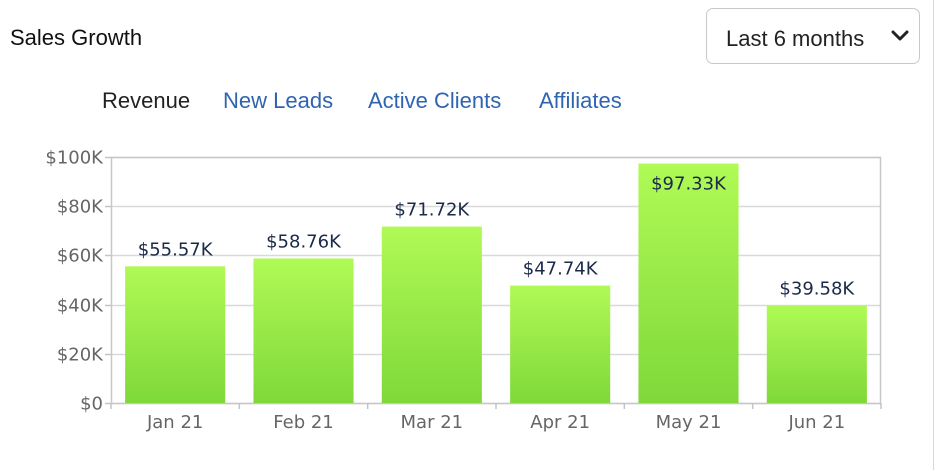 This screenshot has width=944, height=470. Describe the element at coordinates (304, 241) in the screenshot. I see `data-label: $58.76K` at that location.